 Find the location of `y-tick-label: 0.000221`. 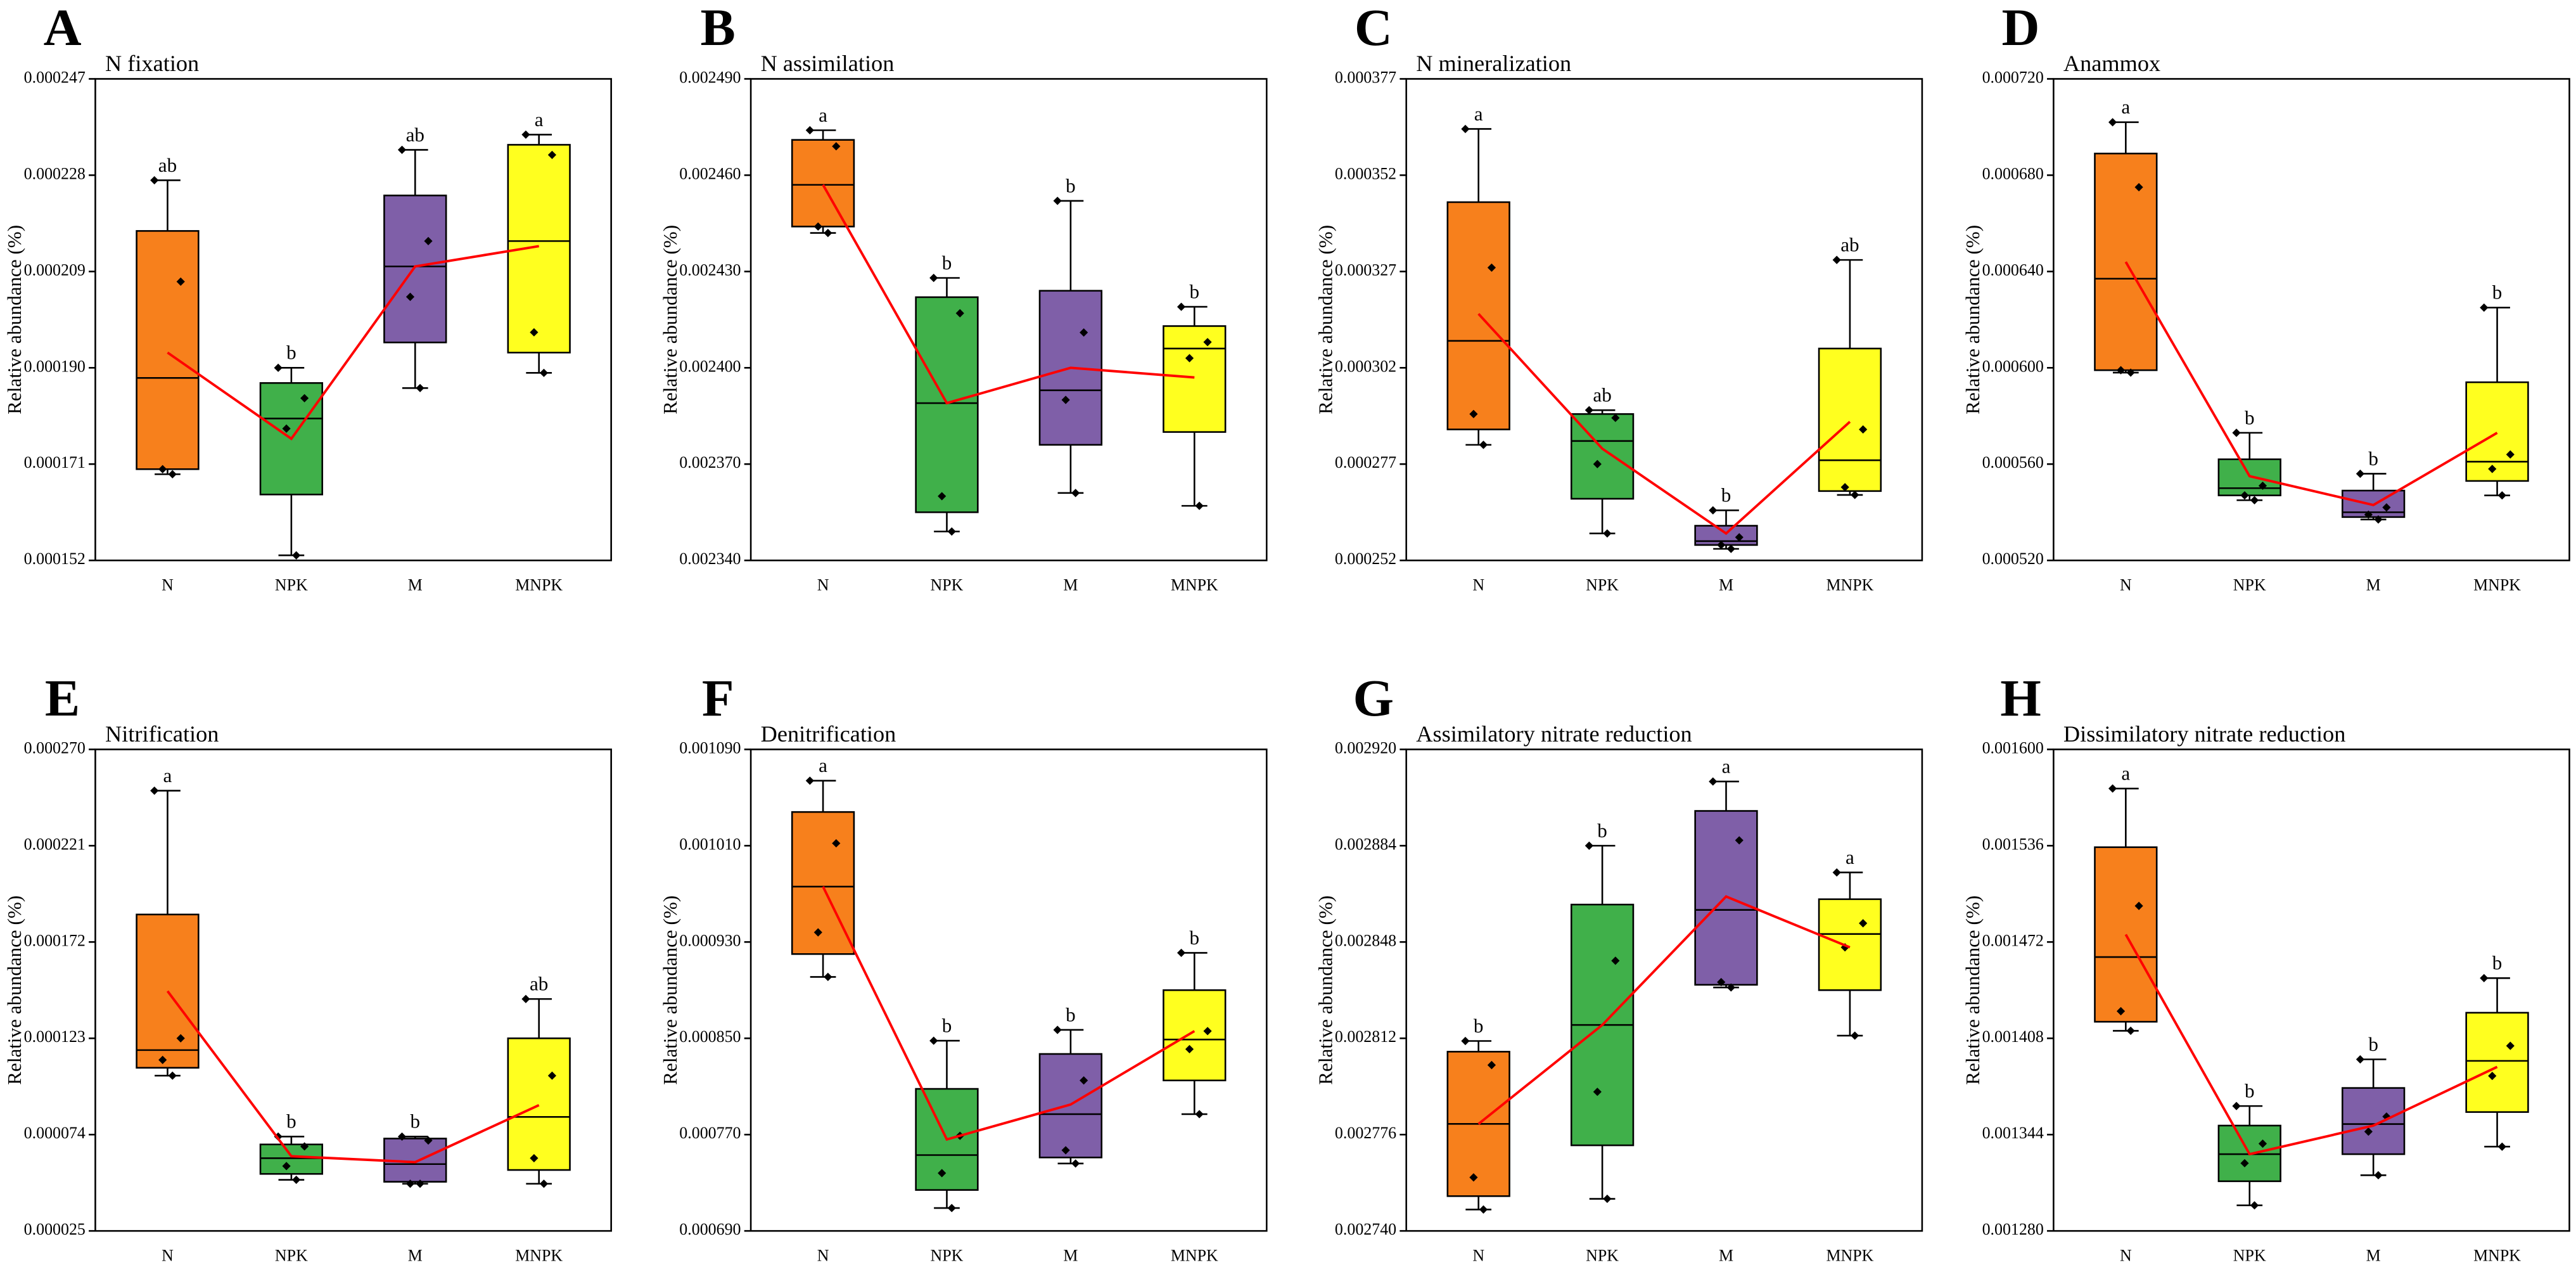

y-tick-label: 0.000221 is located at coordinates (55, 844).